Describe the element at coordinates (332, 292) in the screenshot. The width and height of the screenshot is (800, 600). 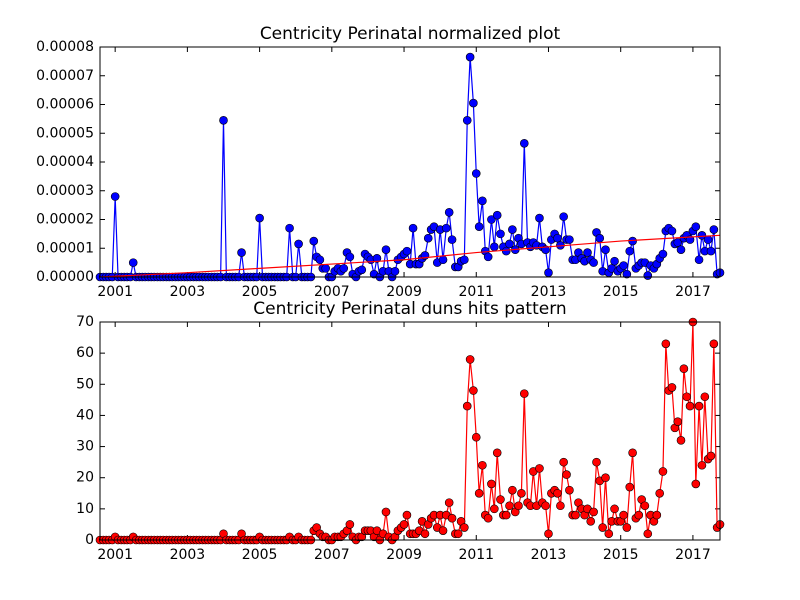
I see `x-tick-label: 2007` at that location.